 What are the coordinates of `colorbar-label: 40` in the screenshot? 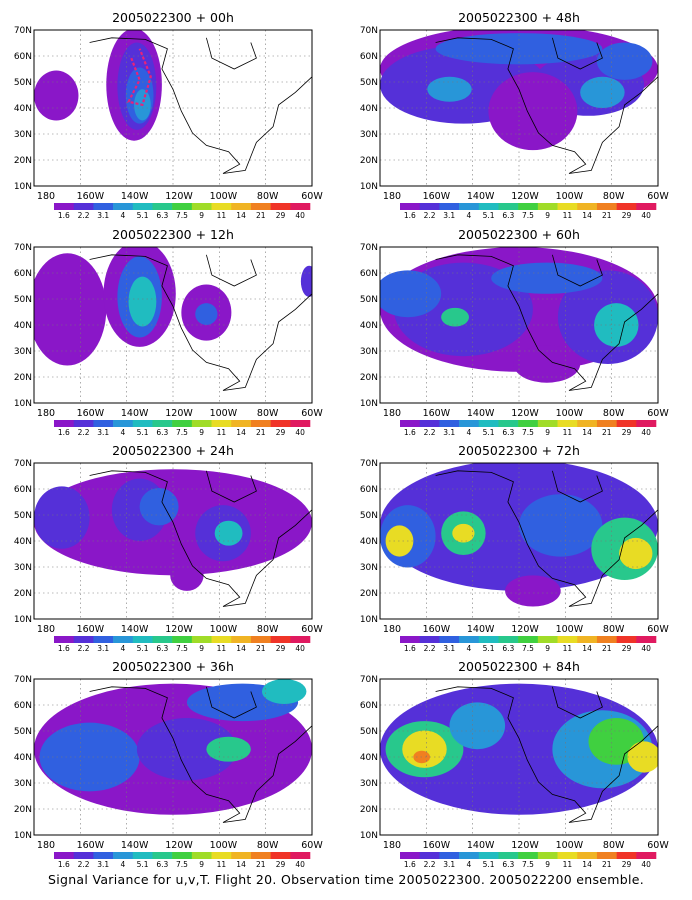 It's located at (300, 864).